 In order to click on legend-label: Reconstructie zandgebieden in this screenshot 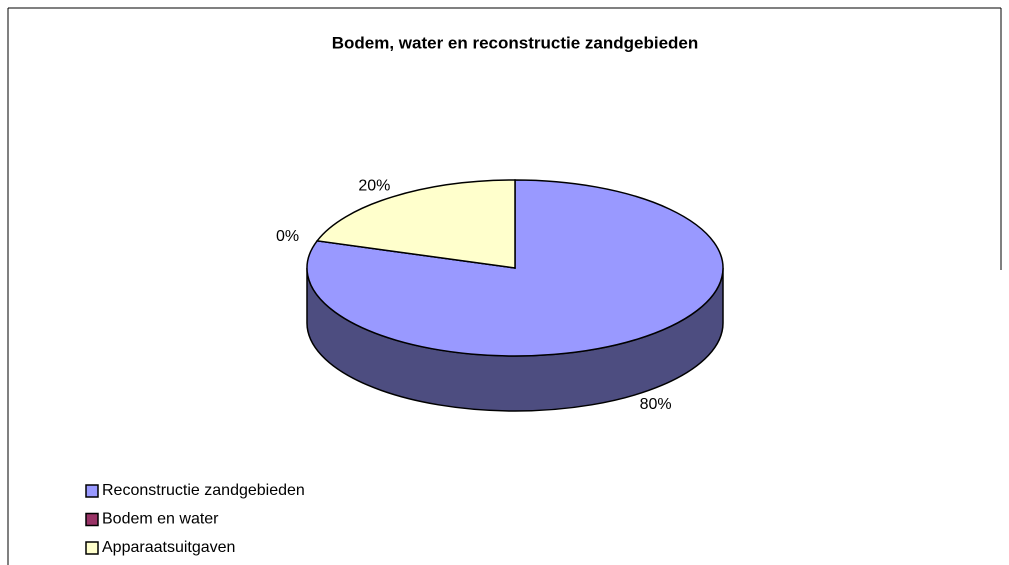, I will do `click(203, 490)`.